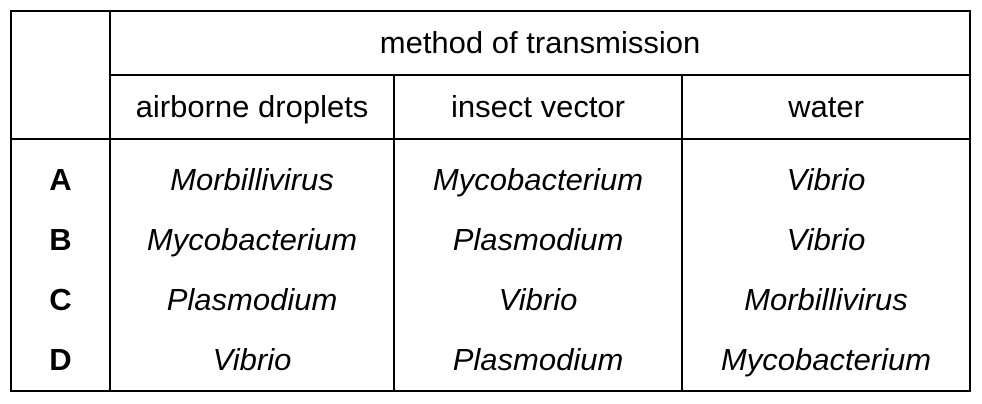  Describe the element at coordinates (826, 359) in the screenshot. I see `cell-d-water: Mycobacterium` at that location.